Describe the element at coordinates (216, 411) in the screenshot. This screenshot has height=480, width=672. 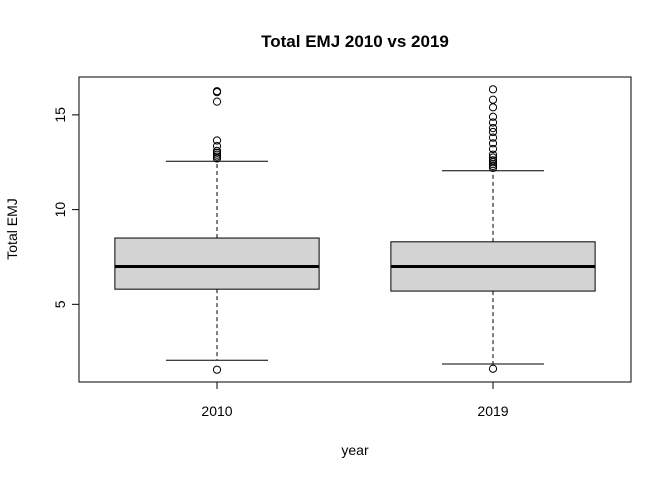
I see `x-tick-label: 2010` at that location.